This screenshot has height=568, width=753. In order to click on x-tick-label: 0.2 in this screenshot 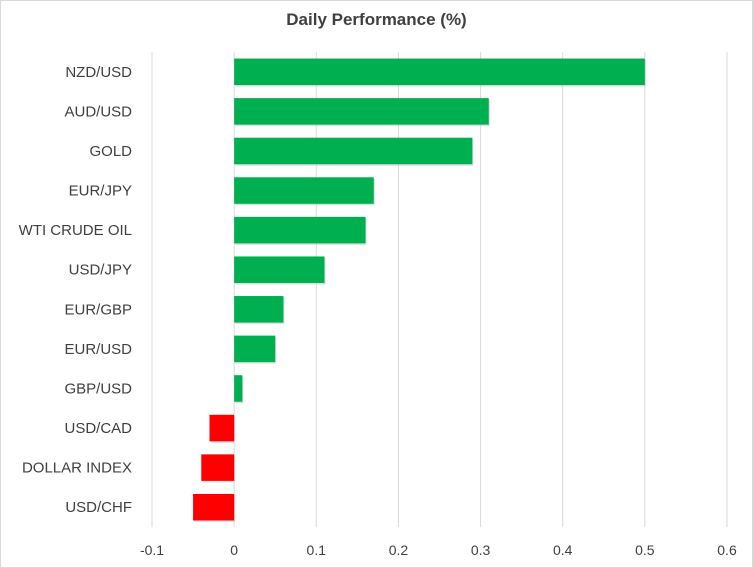, I will do `click(399, 550)`.